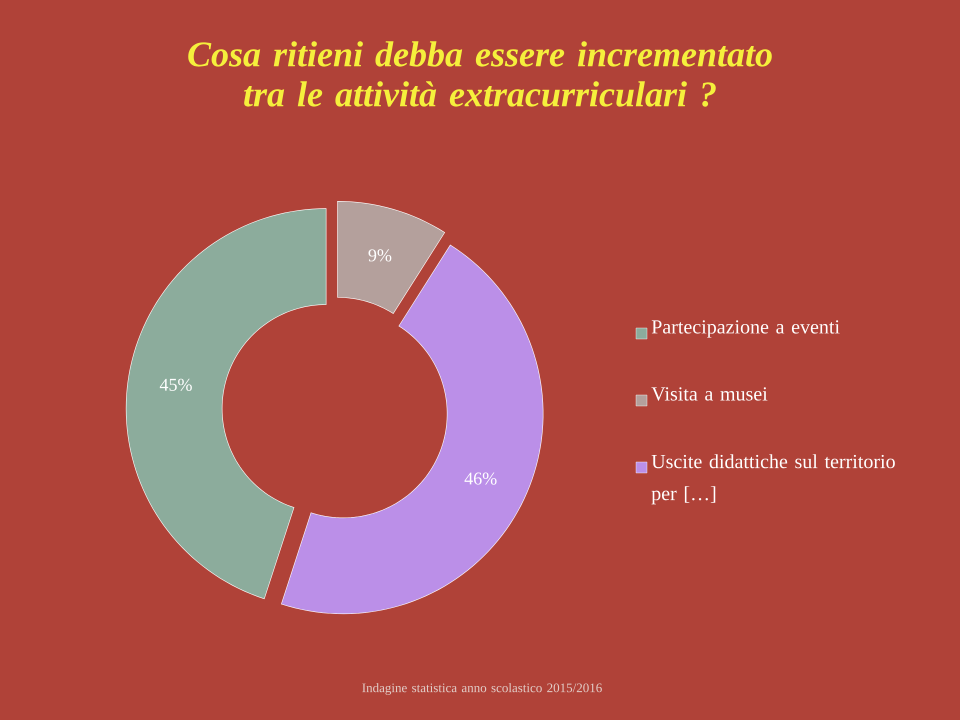  I want to click on data-label: 9%, so click(380, 255).